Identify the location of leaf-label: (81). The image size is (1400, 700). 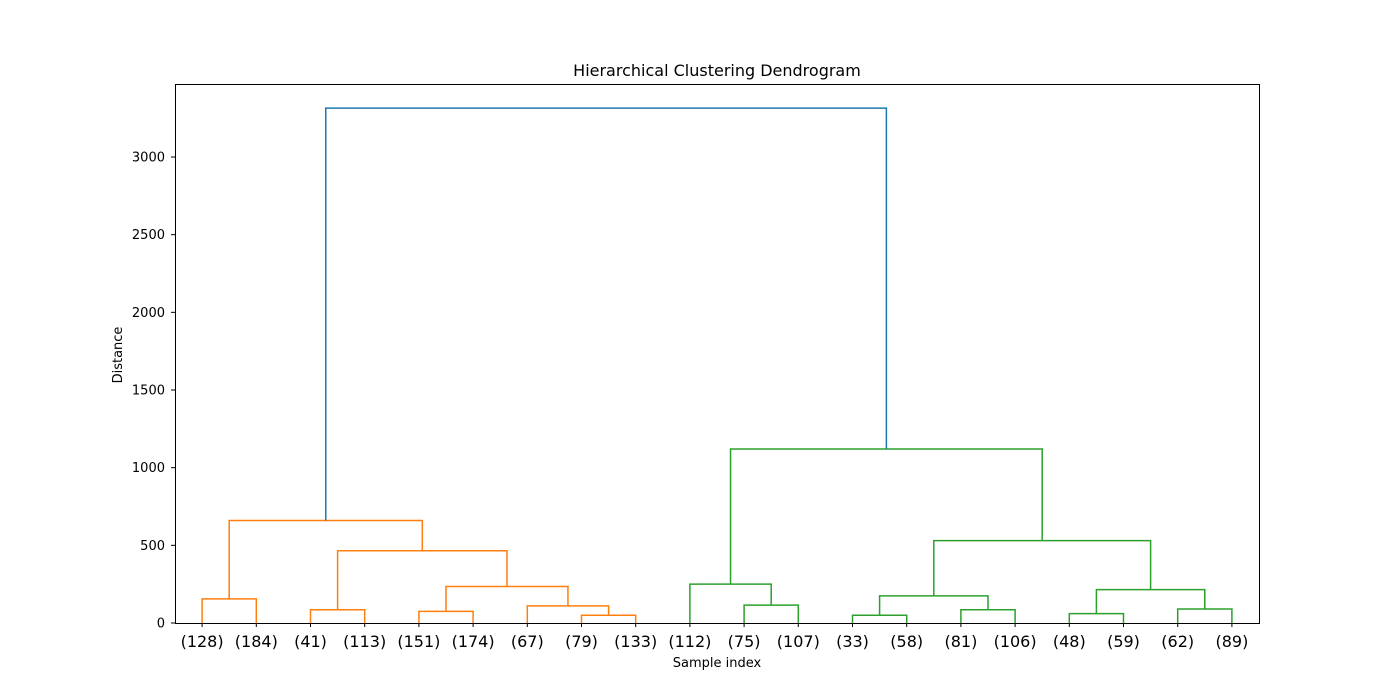
(960, 641).